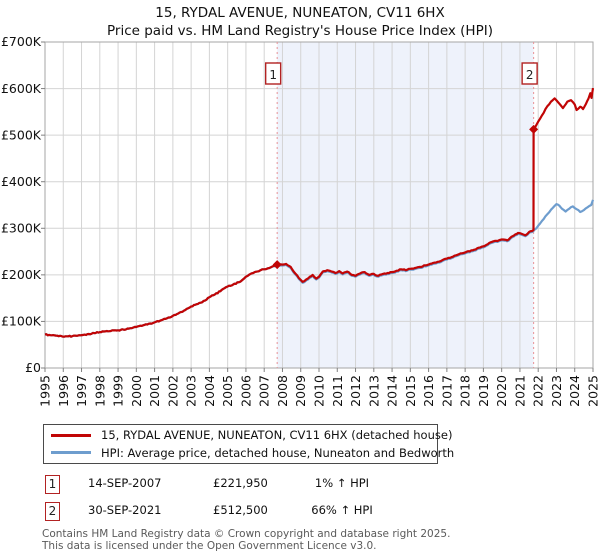  Describe the element at coordinates (136, 391) in the screenshot. I see `svg-text: 2000` at that location.